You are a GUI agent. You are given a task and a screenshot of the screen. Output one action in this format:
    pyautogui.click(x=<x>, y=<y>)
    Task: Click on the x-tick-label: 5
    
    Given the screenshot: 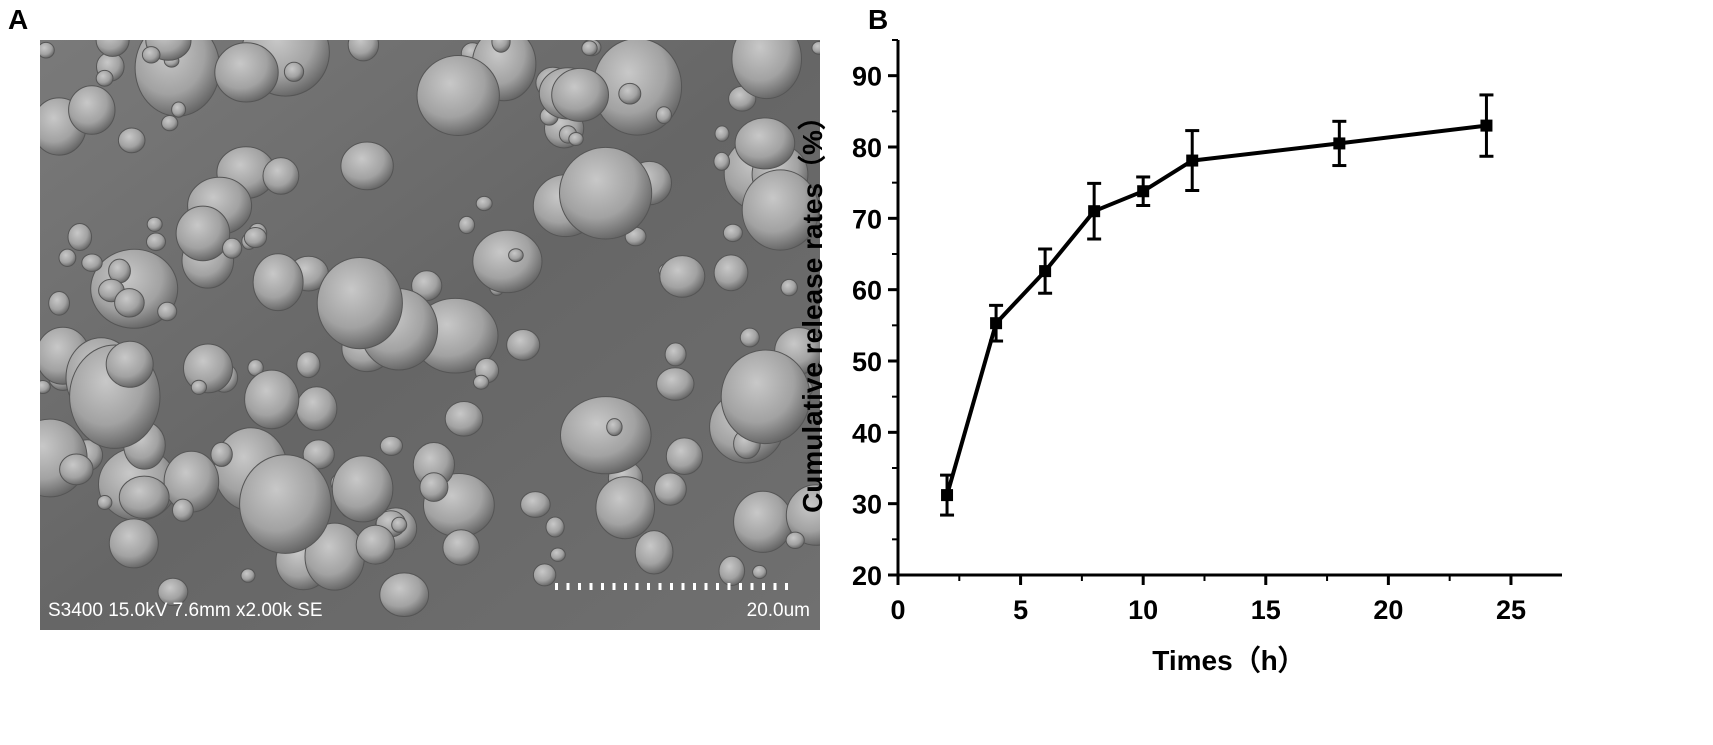 What is the action you would take?
    pyautogui.click(x=1020, y=610)
    